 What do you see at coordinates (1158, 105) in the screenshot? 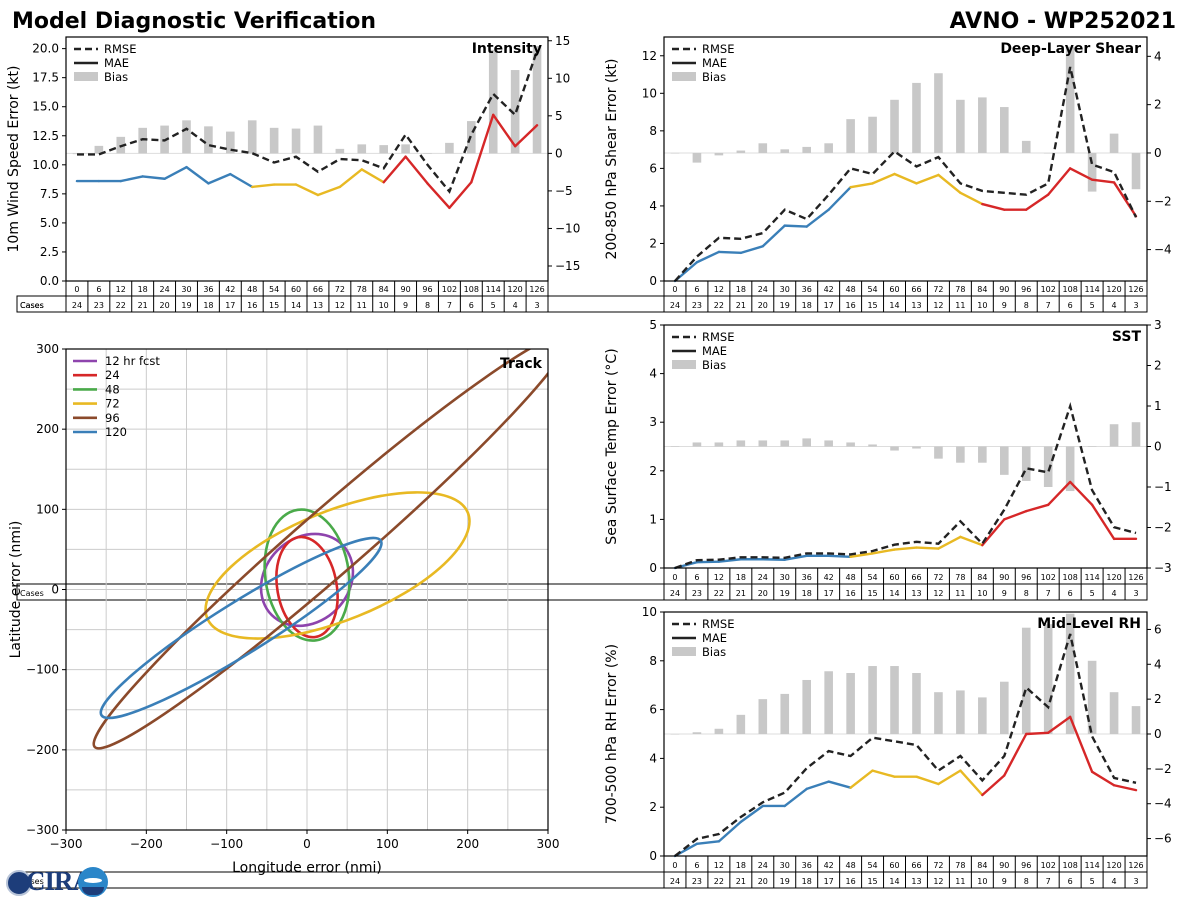
I see `y2tick-label: 2` at bounding box center [1158, 105].